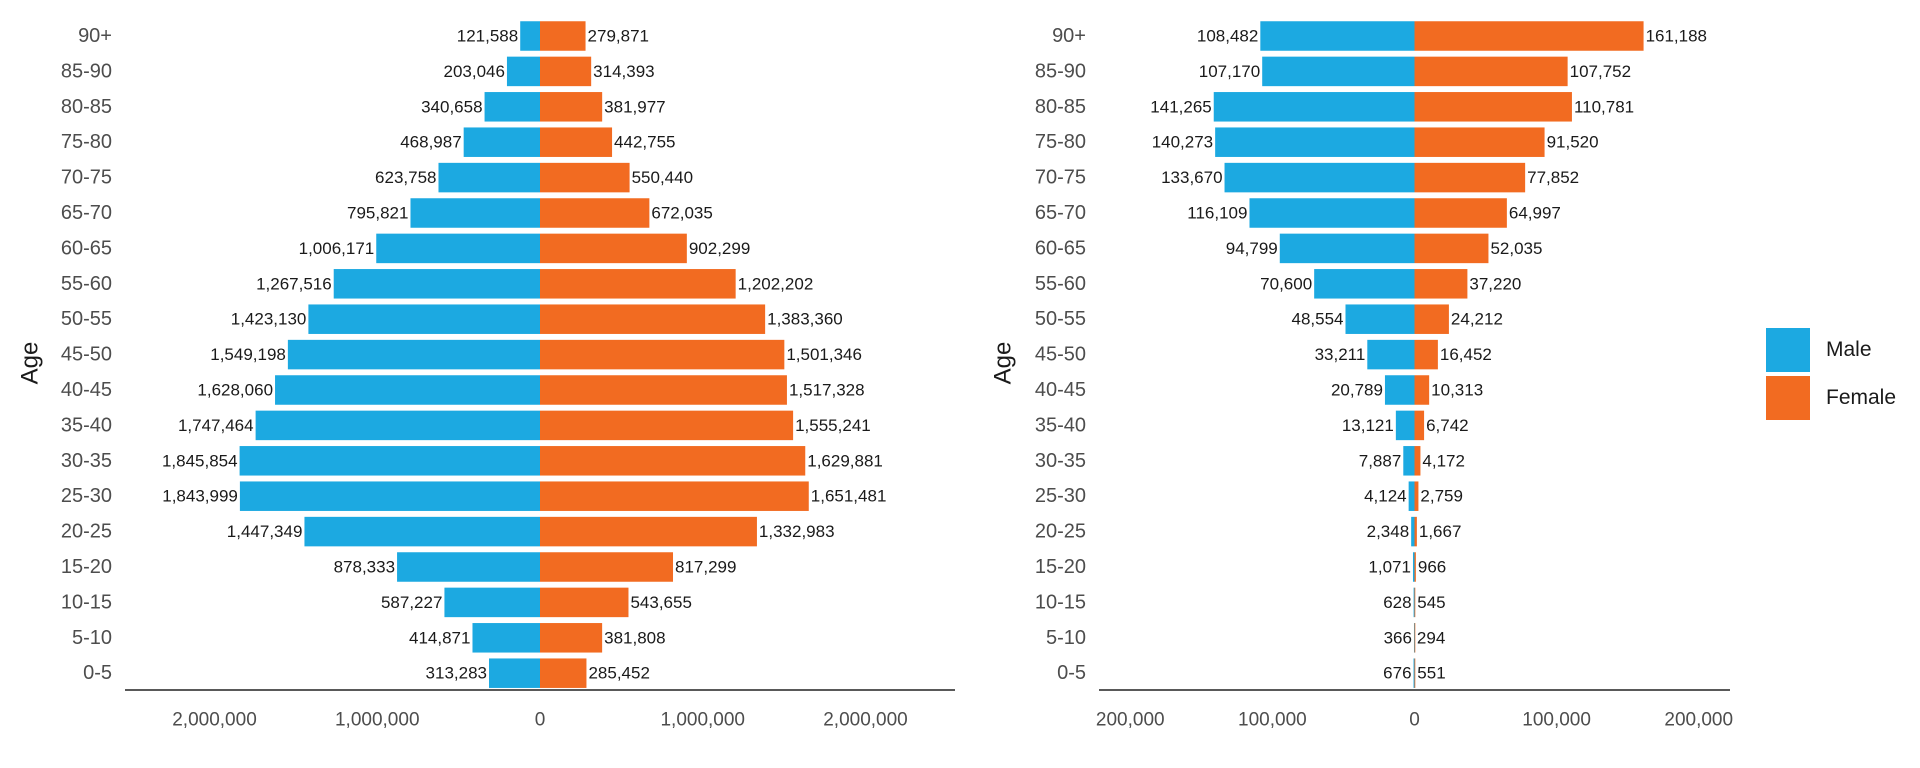 The height and width of the screenshot is (768, 1920). I want to click on data-label-female: 1,667, so click(1440, 531).